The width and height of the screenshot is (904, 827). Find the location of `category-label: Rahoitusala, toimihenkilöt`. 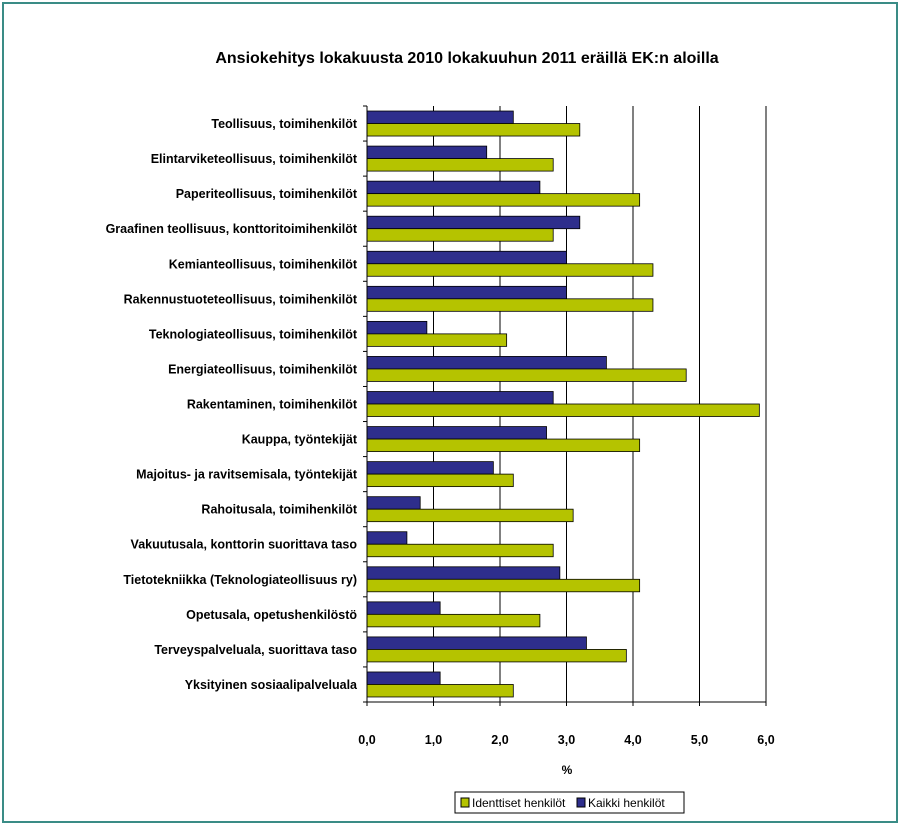

category-label: Rahoitusala, toimihenkilöt is located at coordinates (279, 510).